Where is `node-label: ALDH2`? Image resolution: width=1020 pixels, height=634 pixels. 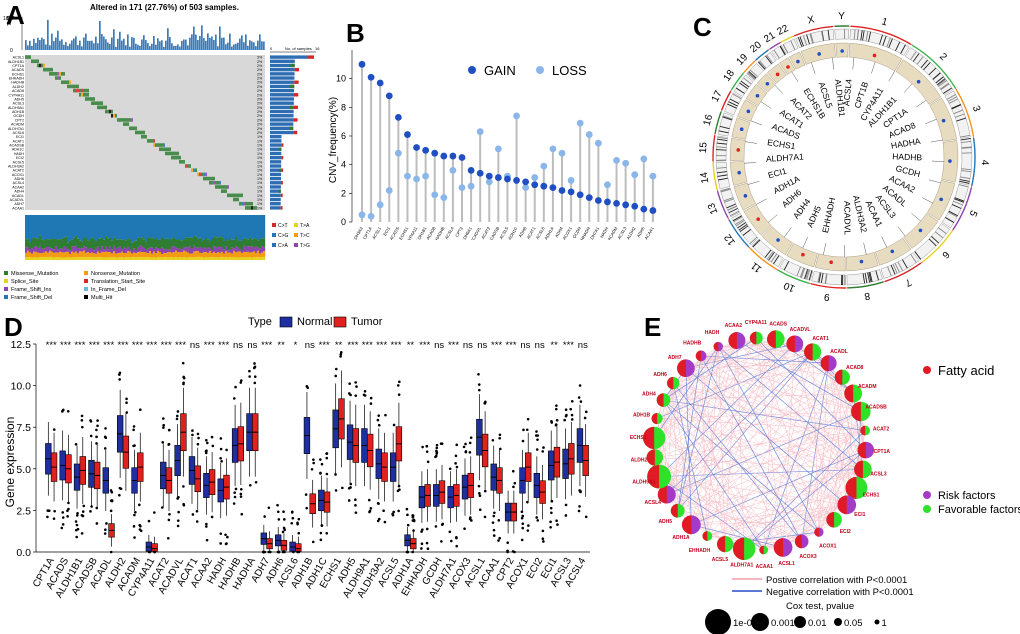
node-label: ALDH2 is located at coordinates (639, 460).